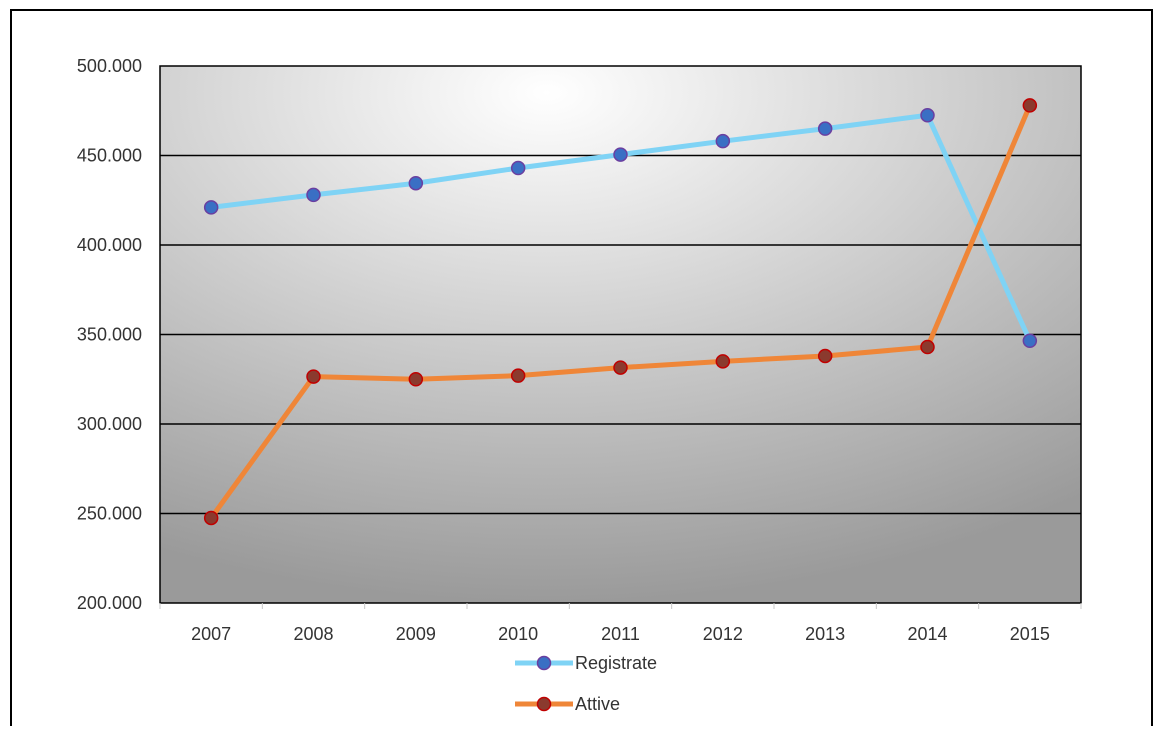 The width and height of the screenshot is (1157, 731). Describe the element at coordinates (825, 634) in the screenshot. I see `x-tick-label: 2013` at that location.